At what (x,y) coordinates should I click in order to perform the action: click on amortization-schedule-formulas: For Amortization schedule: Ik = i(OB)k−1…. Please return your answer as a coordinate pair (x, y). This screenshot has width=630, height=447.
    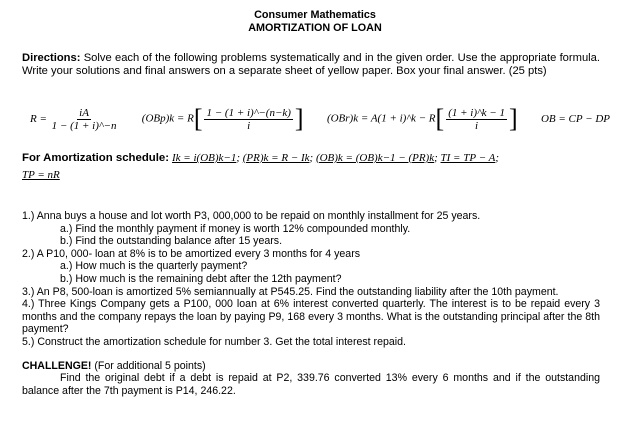
    Looking at the image, I should click on (311, 167).